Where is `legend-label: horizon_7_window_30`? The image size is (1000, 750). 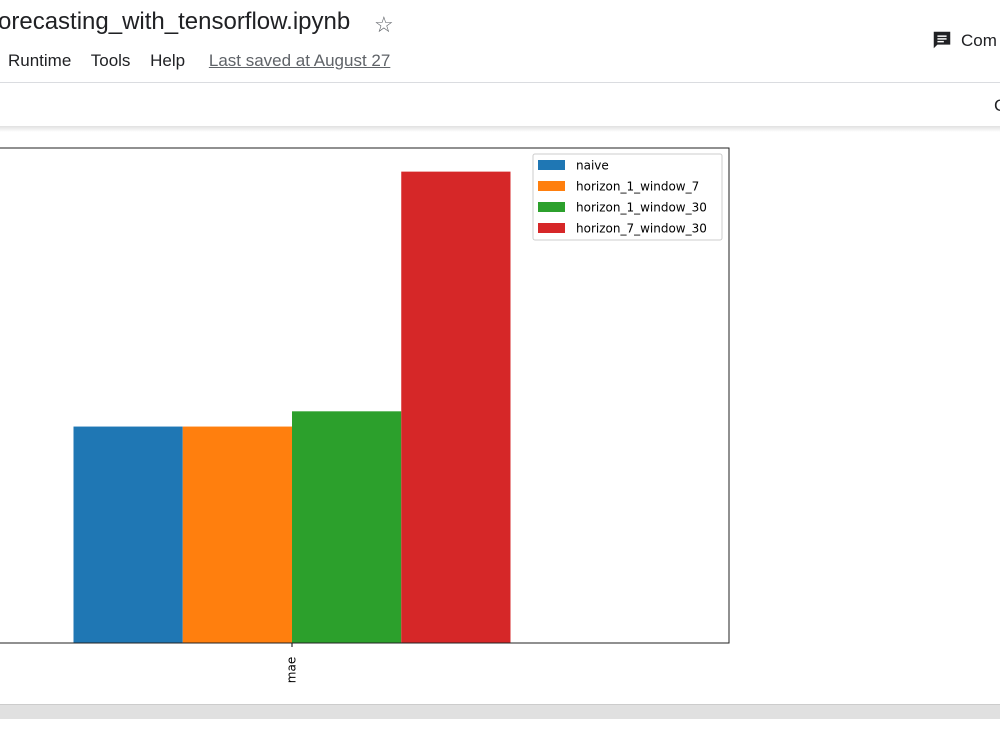
legend-label: horizon_7_window_30 is located at coordinates (641, 229).